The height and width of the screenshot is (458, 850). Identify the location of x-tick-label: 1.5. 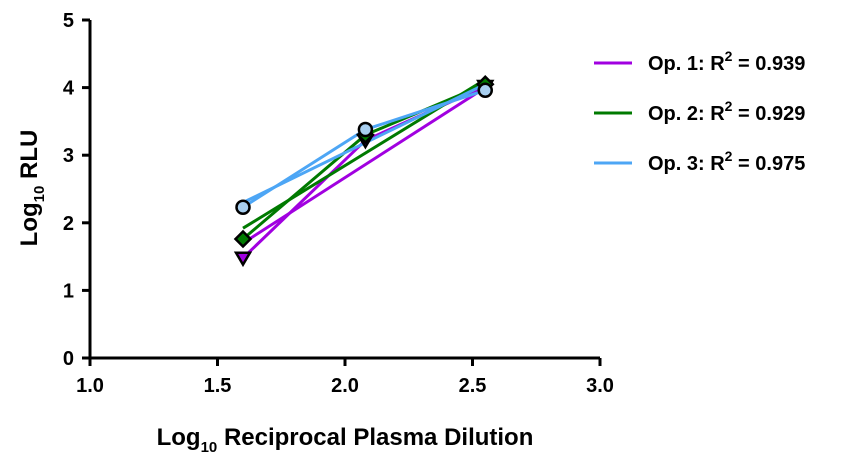
(218, 386).